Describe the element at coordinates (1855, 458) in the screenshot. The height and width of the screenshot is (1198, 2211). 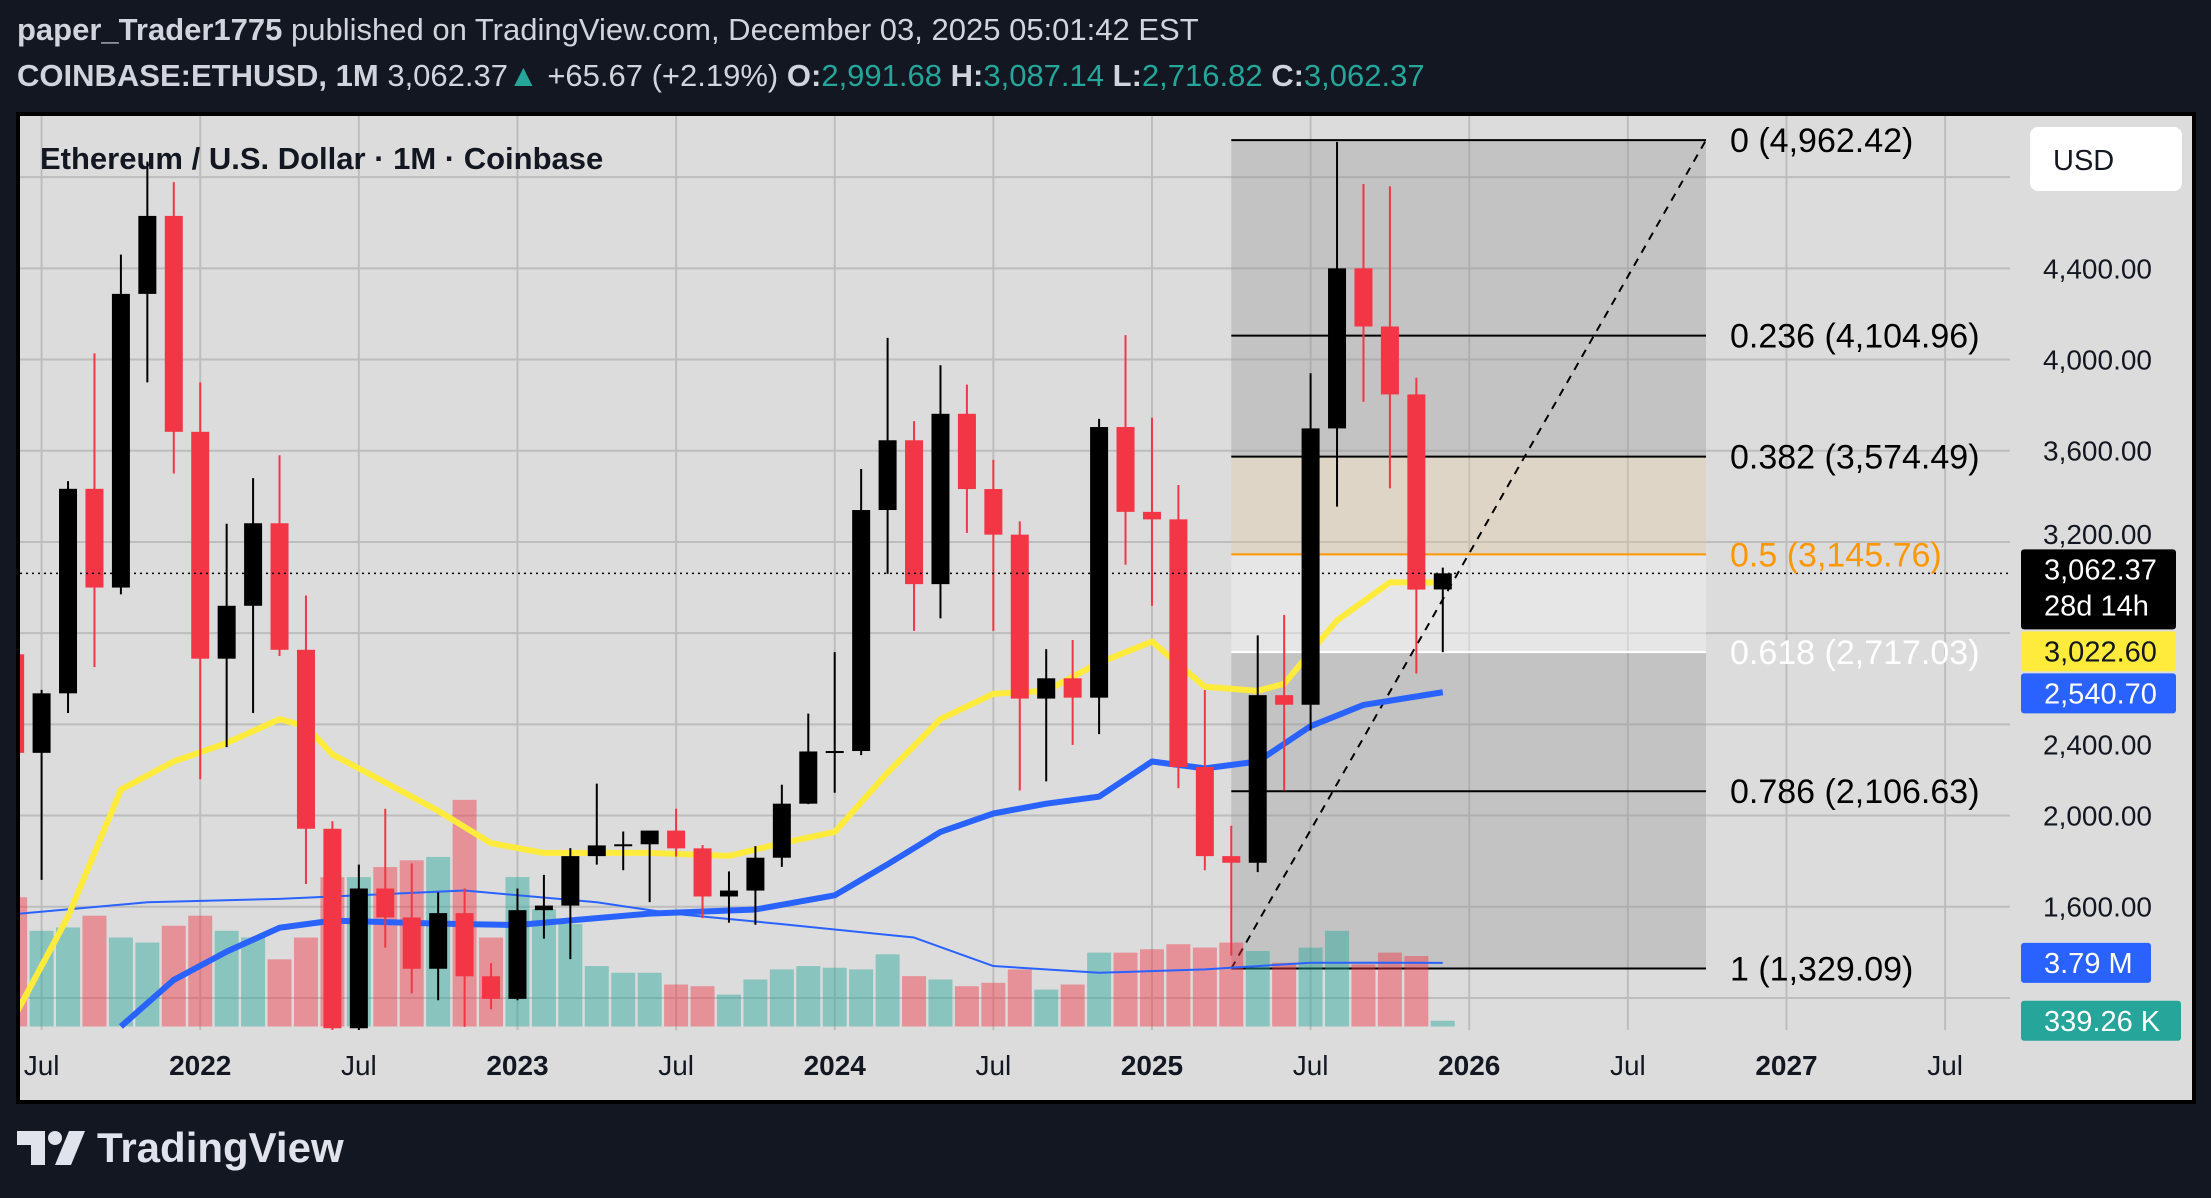
I see `fib-level-label: 0.382 (3,574.49)` at that location.